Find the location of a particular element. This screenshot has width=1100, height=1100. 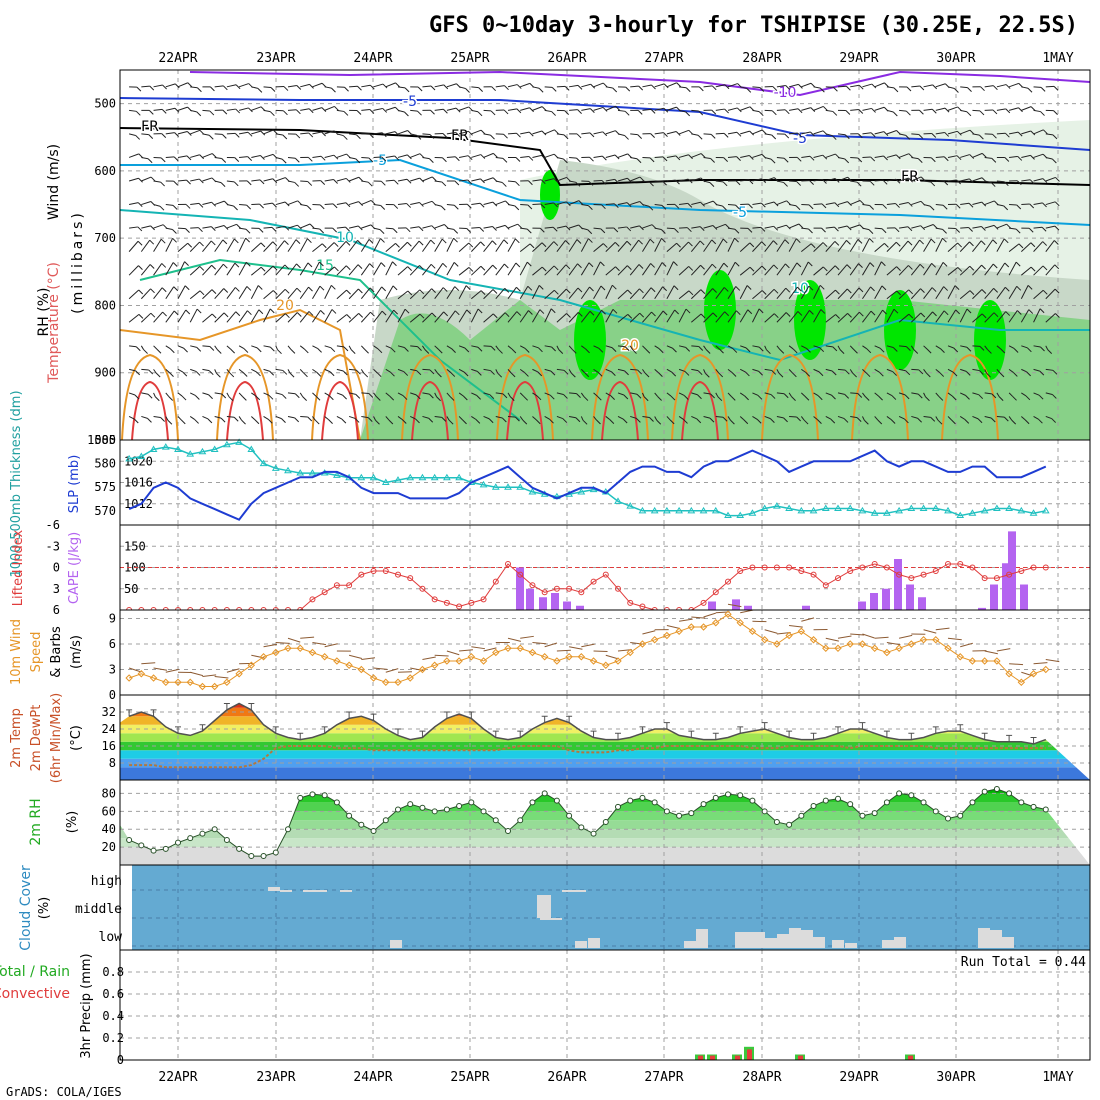

date-label-bottom: 26APR is located at coordinates (566, 1077).